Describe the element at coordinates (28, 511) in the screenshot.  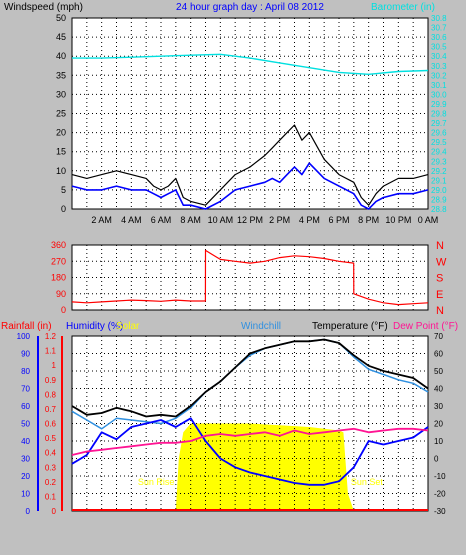
I see `humidity-tick-label: 0` at that location.